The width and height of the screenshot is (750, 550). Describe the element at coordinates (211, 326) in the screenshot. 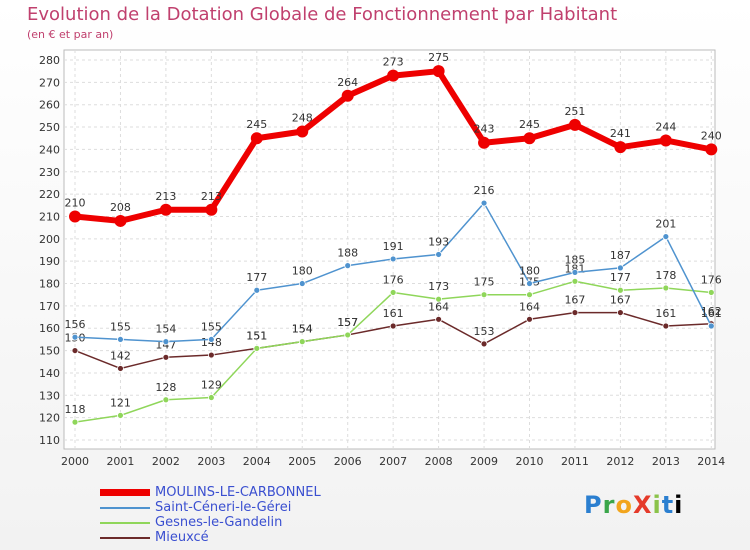

I see `data-label: 155` at that location.